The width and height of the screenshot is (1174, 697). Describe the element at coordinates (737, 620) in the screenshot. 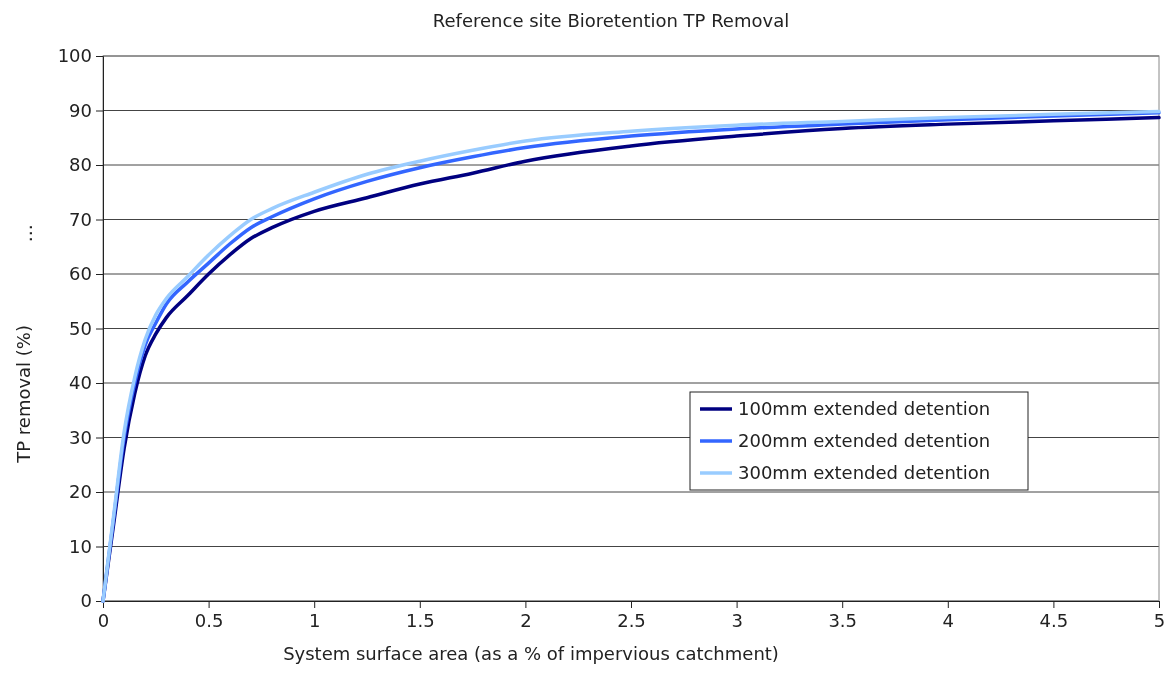

I see `x-tick-label: 3` at that location.